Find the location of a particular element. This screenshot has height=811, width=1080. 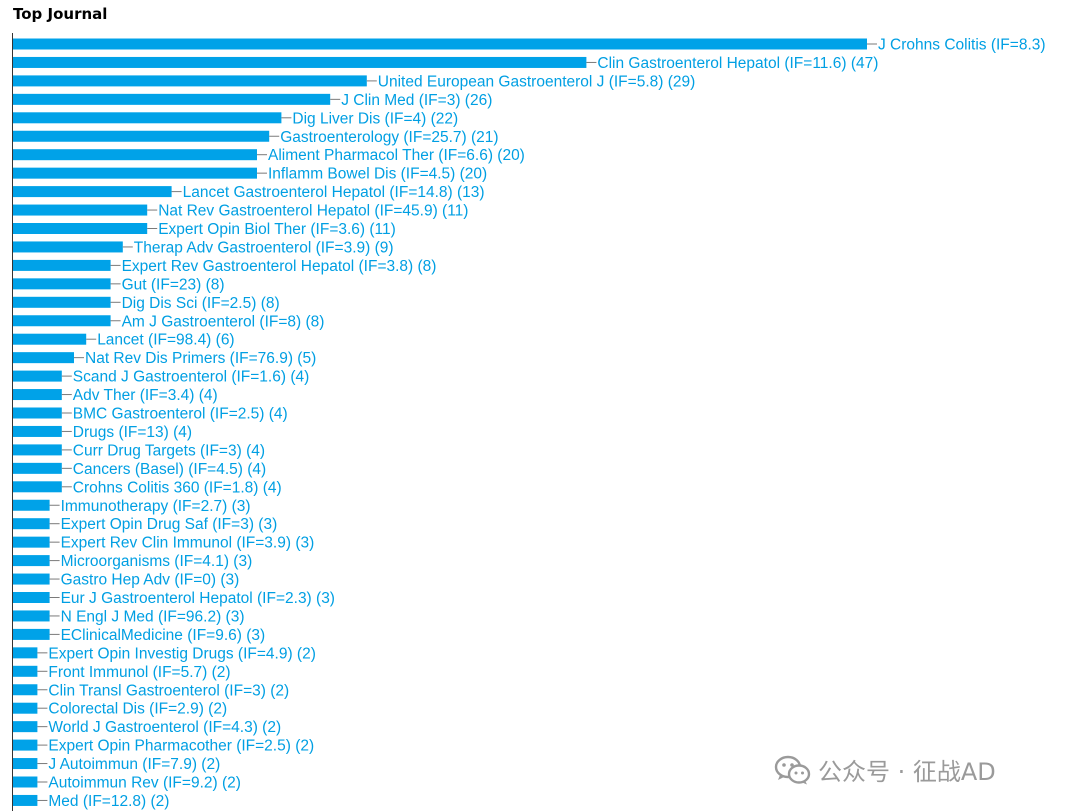

bar-label-4: Dig Liver Dis (IF=4) (22) is located at coordinates (375, 118).